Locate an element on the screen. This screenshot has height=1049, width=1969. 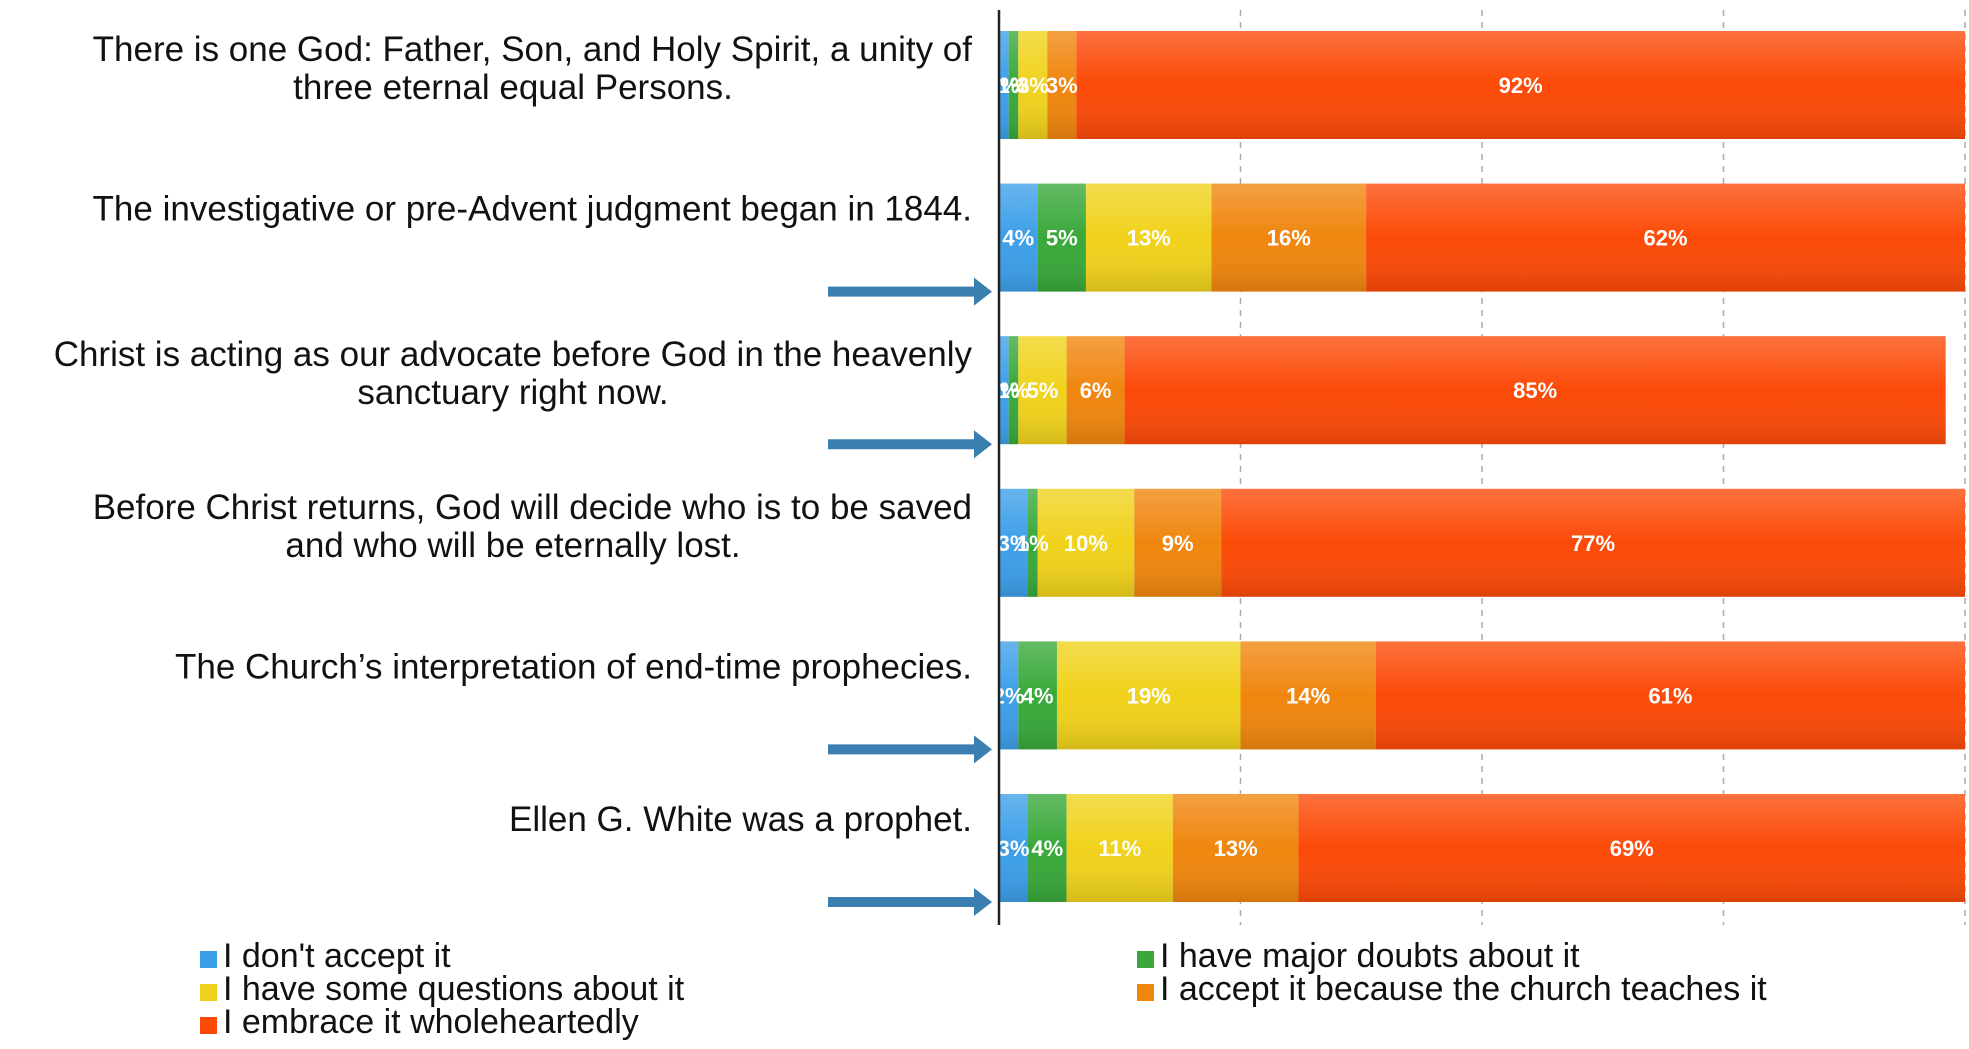
data-label: 11% is located at coordinates (1119, 848).